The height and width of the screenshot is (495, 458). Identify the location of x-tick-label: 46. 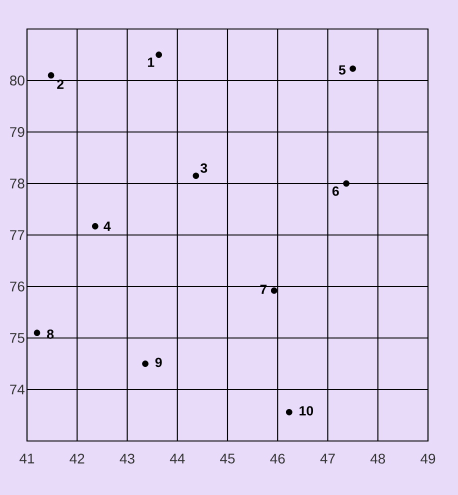
(277, 459).